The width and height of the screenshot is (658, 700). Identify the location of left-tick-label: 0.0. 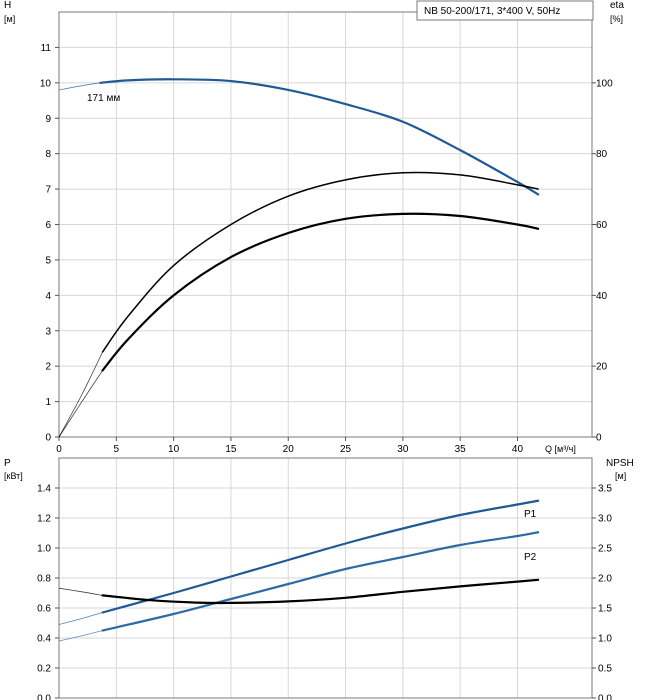
(44, 697).